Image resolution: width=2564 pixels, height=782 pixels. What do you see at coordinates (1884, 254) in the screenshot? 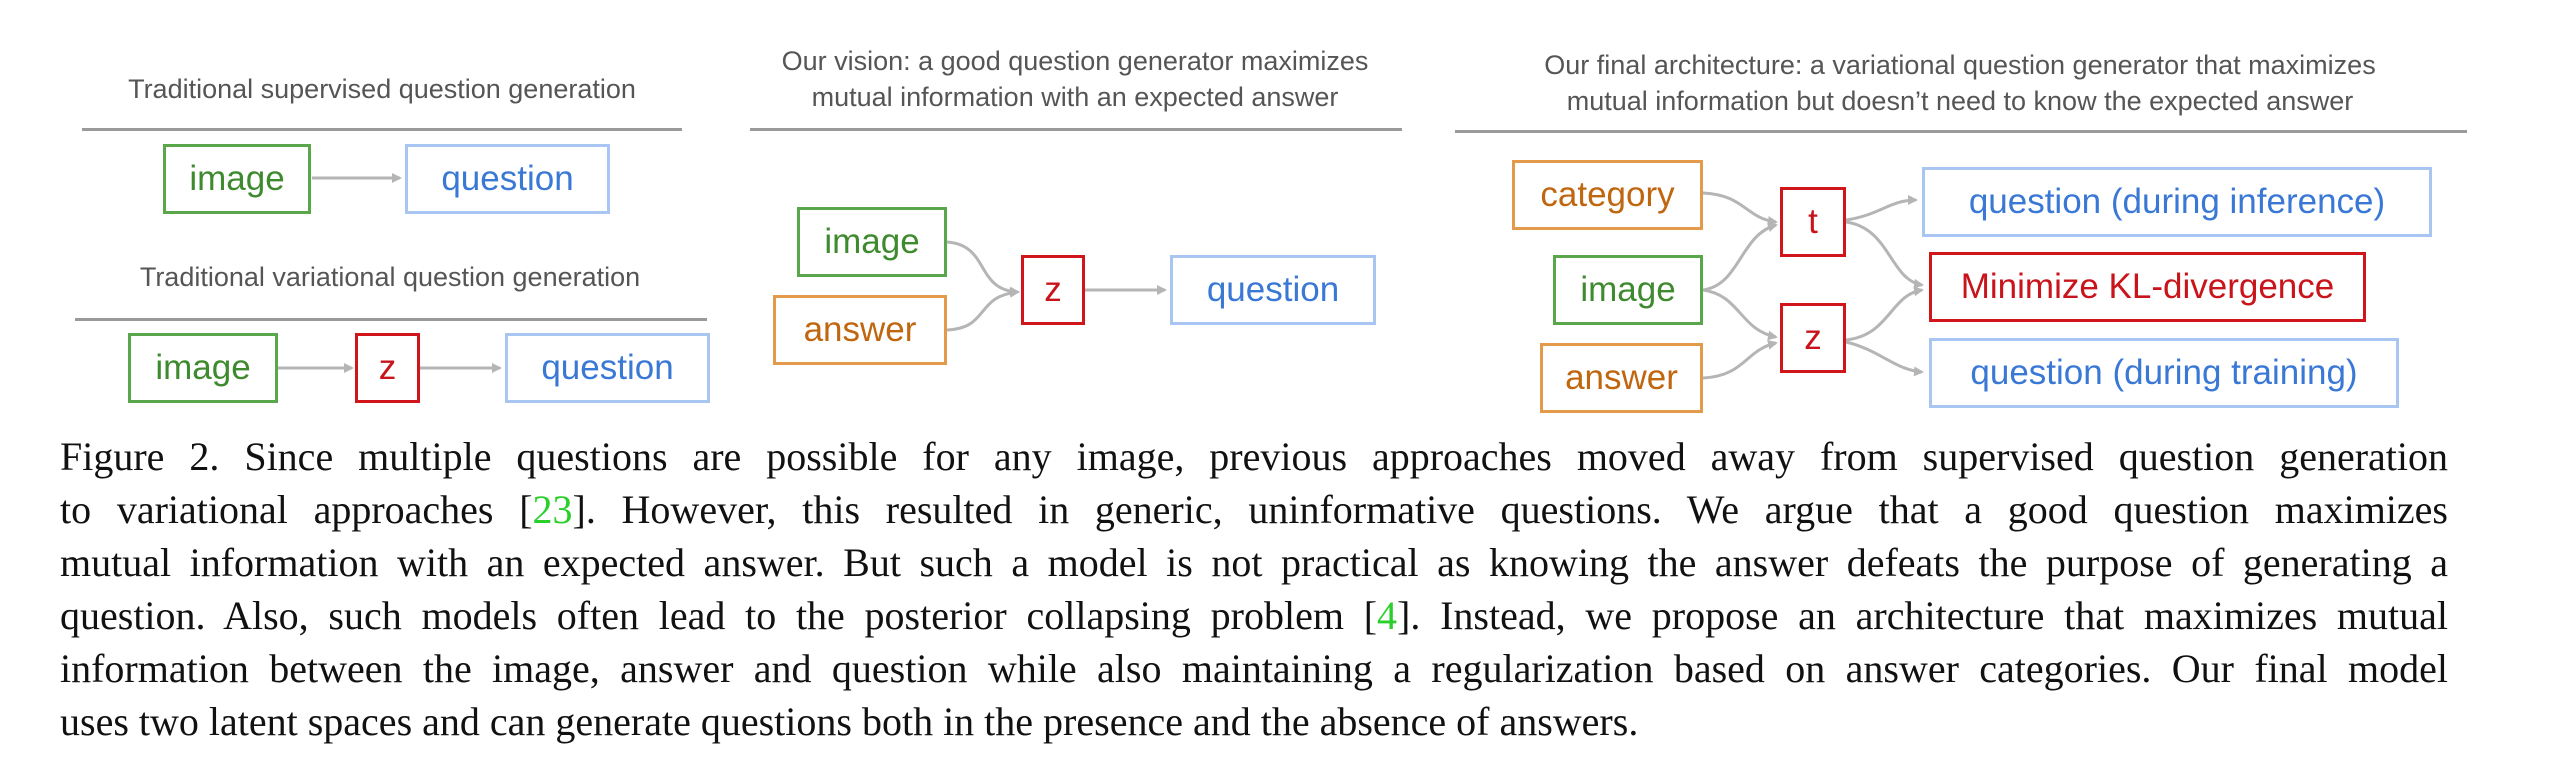
I see `arrow-t-to-kl` at bounding box center [1884, 254].